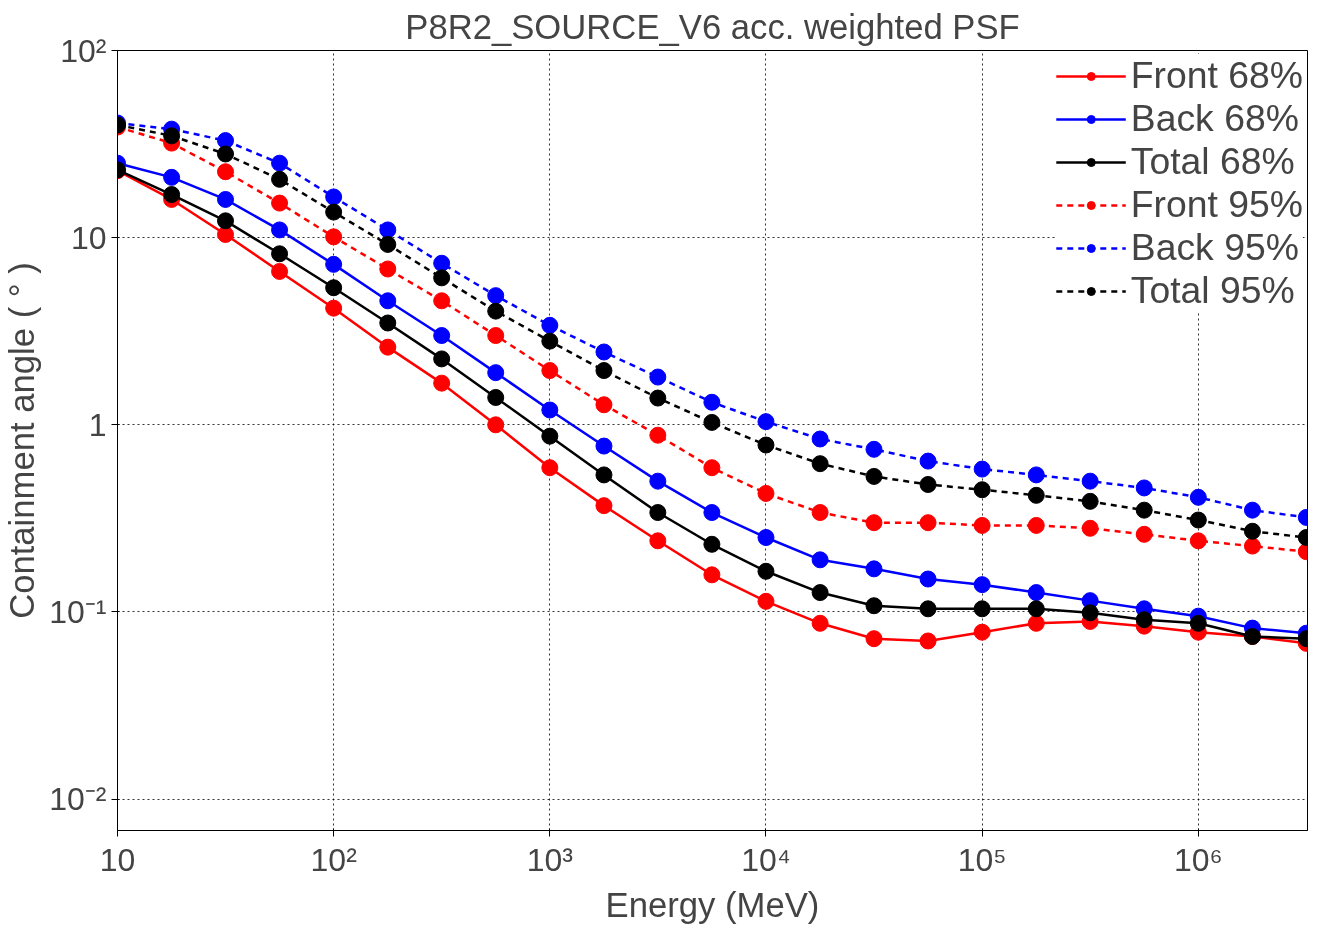 The width and height of the screenshot is (1317, 926). What do you see at coordinates (1214, 118) in the screenshot?
I see `legend-label: Back 68%` at bounding box center [1214, 118].